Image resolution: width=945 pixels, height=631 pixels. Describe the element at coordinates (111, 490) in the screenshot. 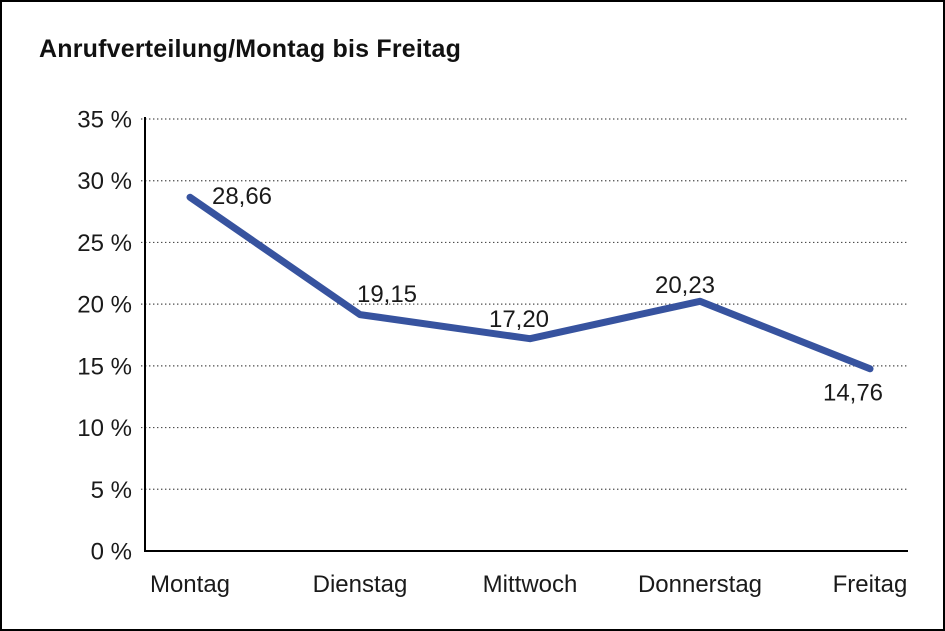

I see `y-tick-label: 5 %` at that location.